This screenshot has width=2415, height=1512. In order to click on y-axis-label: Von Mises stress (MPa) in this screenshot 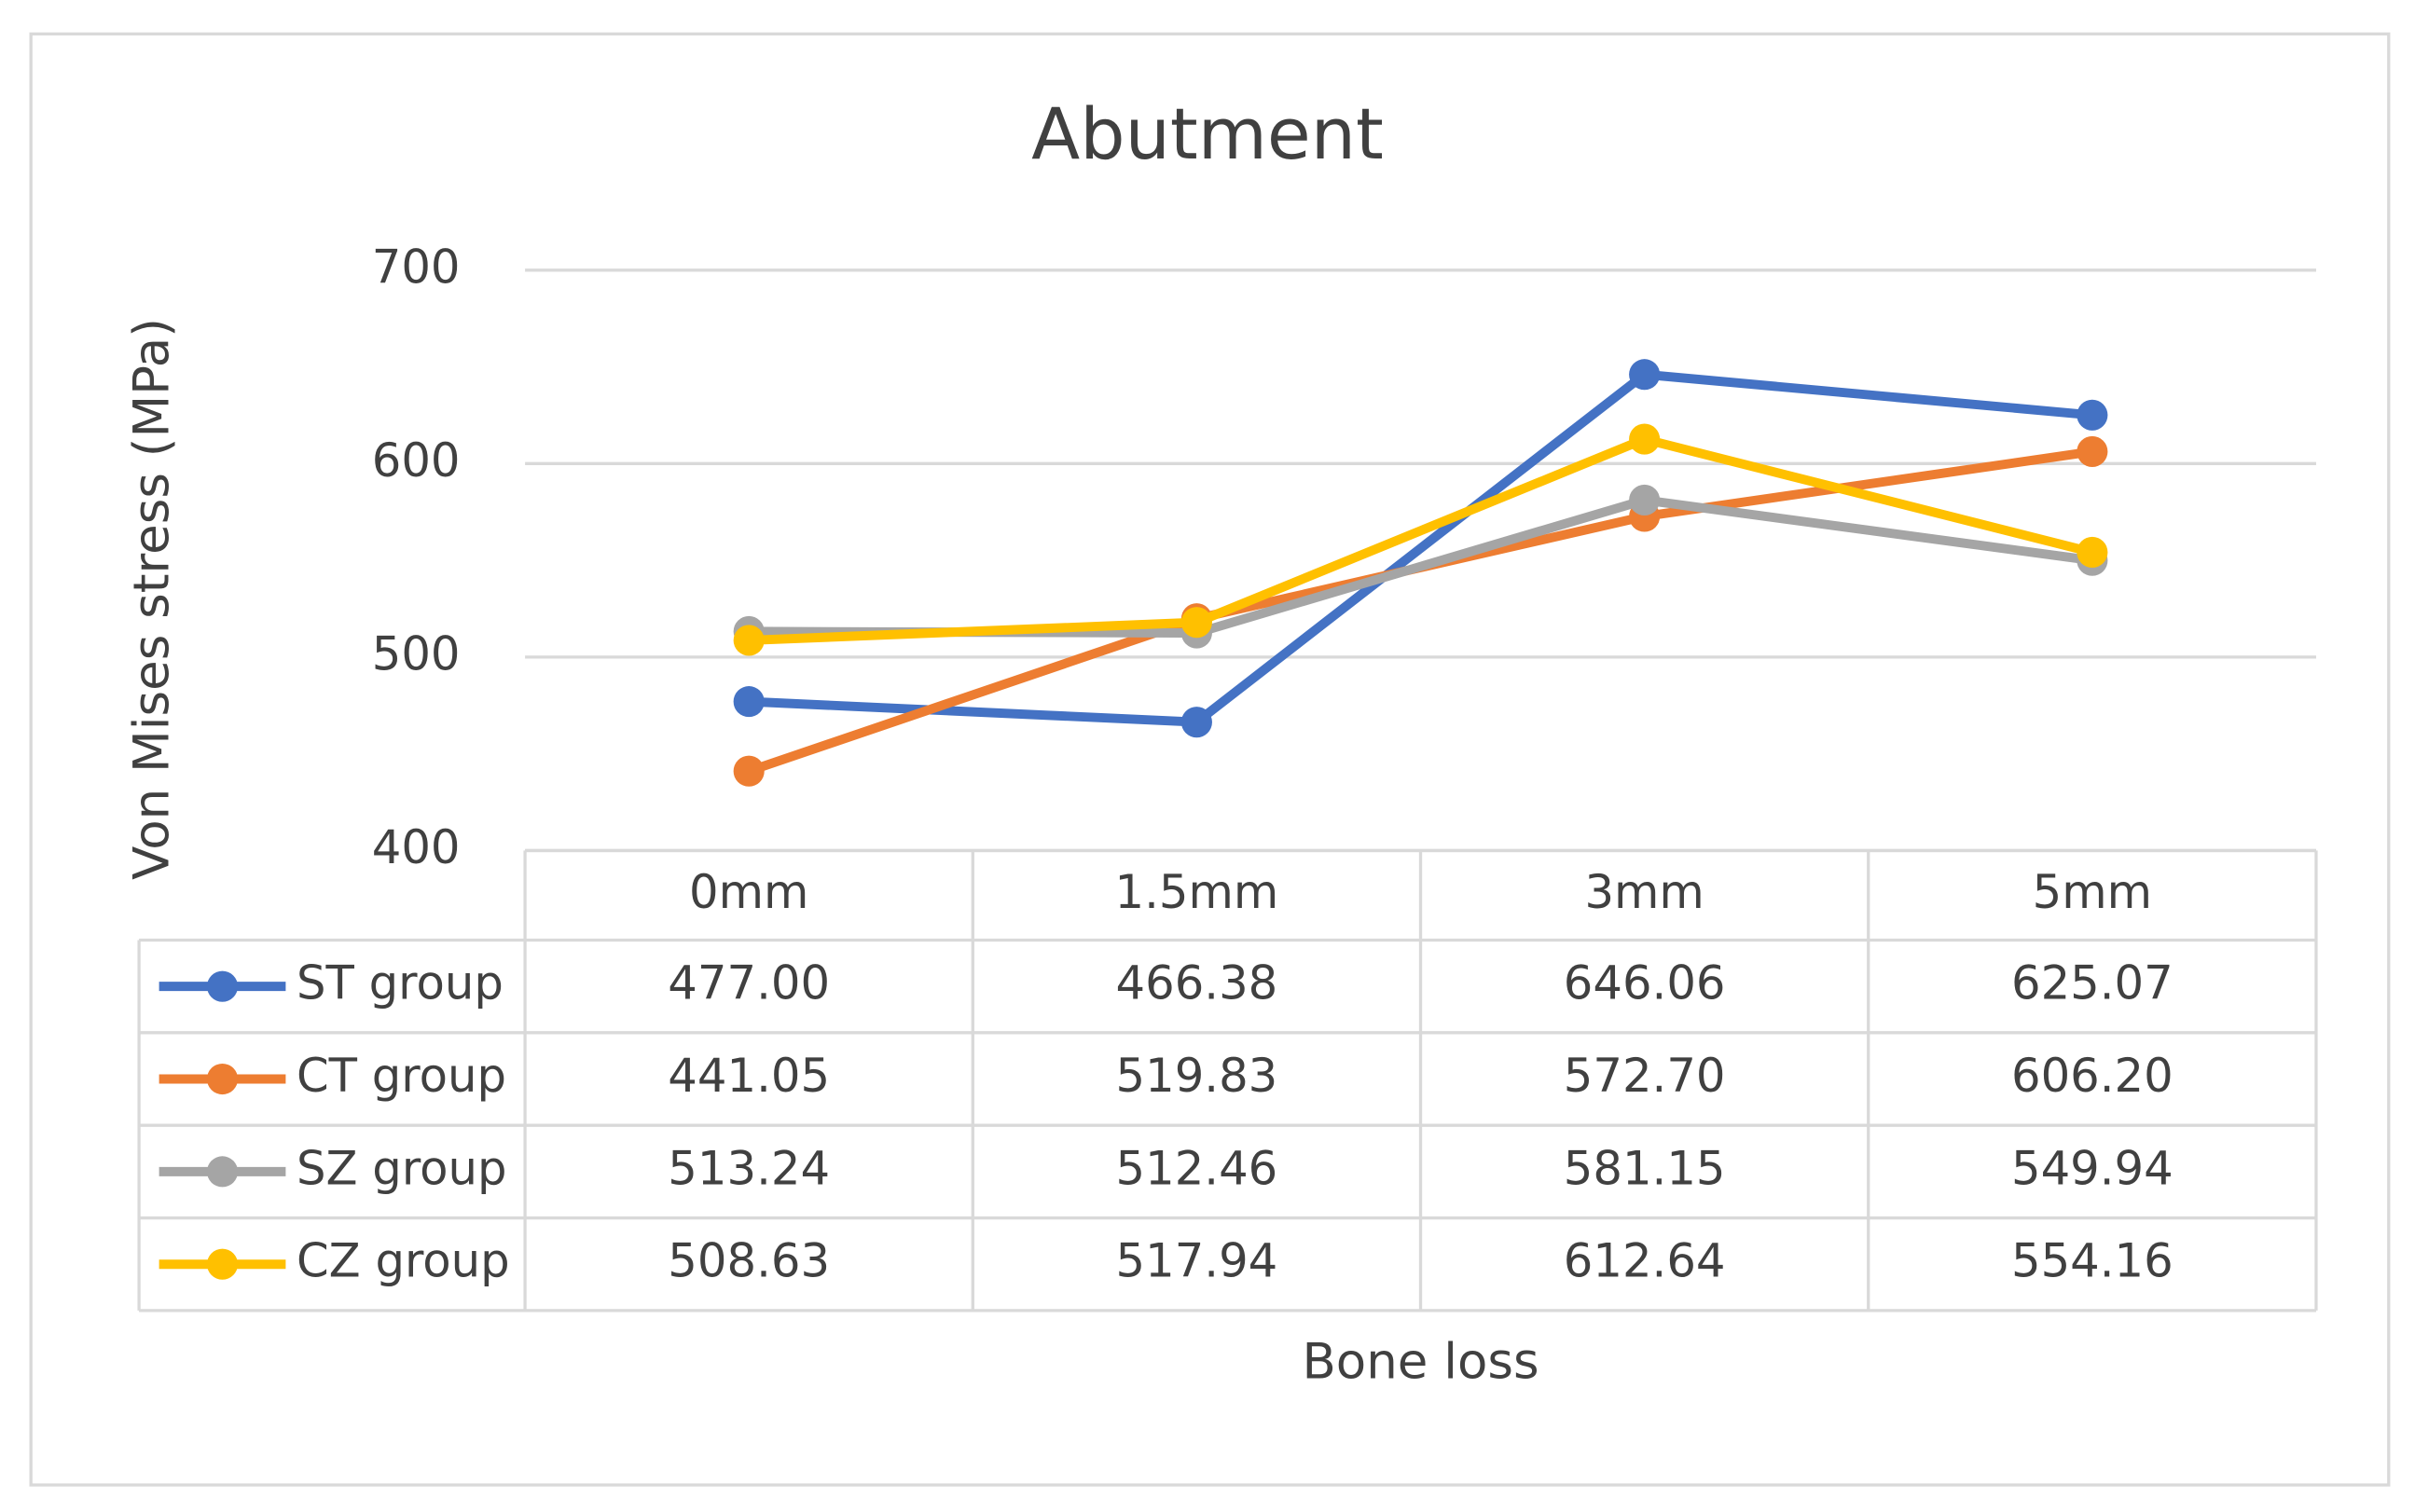, I will do `click(151, 599)`.